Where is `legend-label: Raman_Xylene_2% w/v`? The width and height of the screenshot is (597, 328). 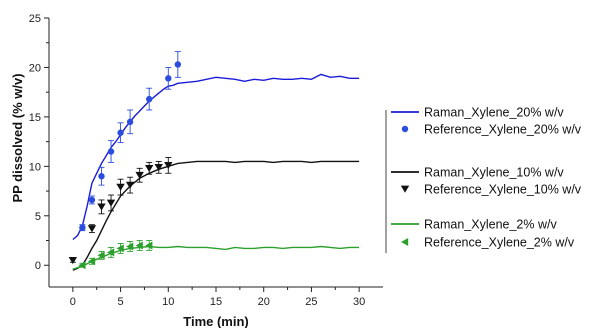
legend-label: Raman_Xylene_2% w/v is located at coordinates (490, 225).